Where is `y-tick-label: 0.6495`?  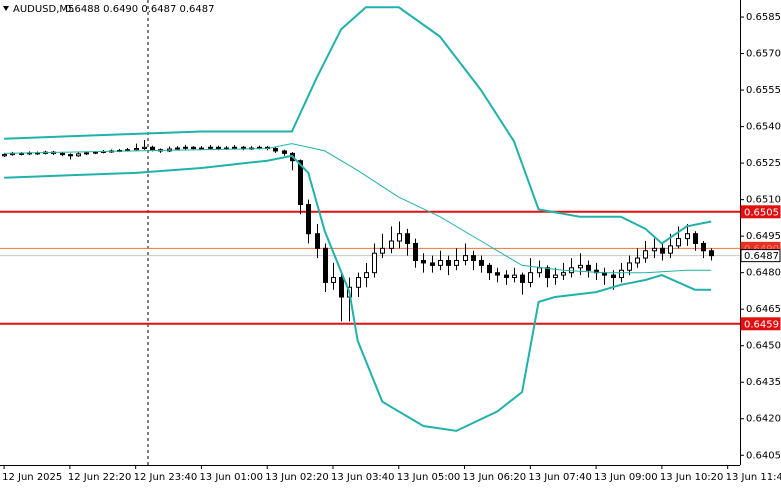 y-tick-label: 0.6495 is located at coordinates (763, 236).